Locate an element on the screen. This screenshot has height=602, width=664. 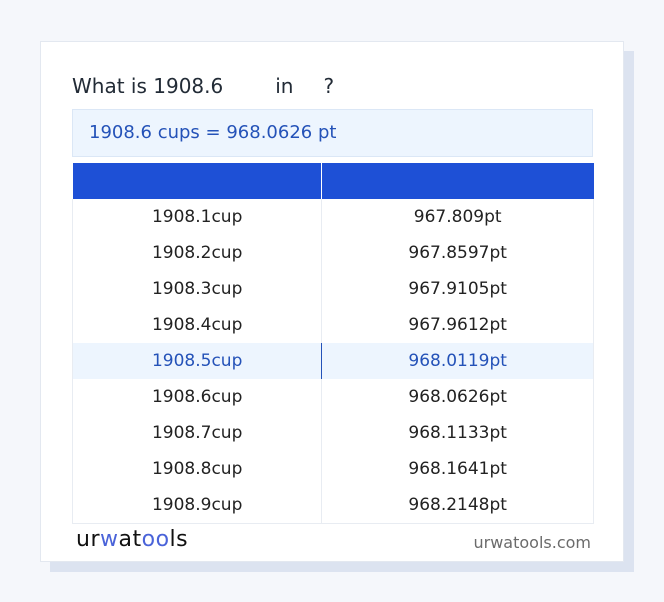
cell-pints: 967.9105pt is located at coordinates (457, 289).